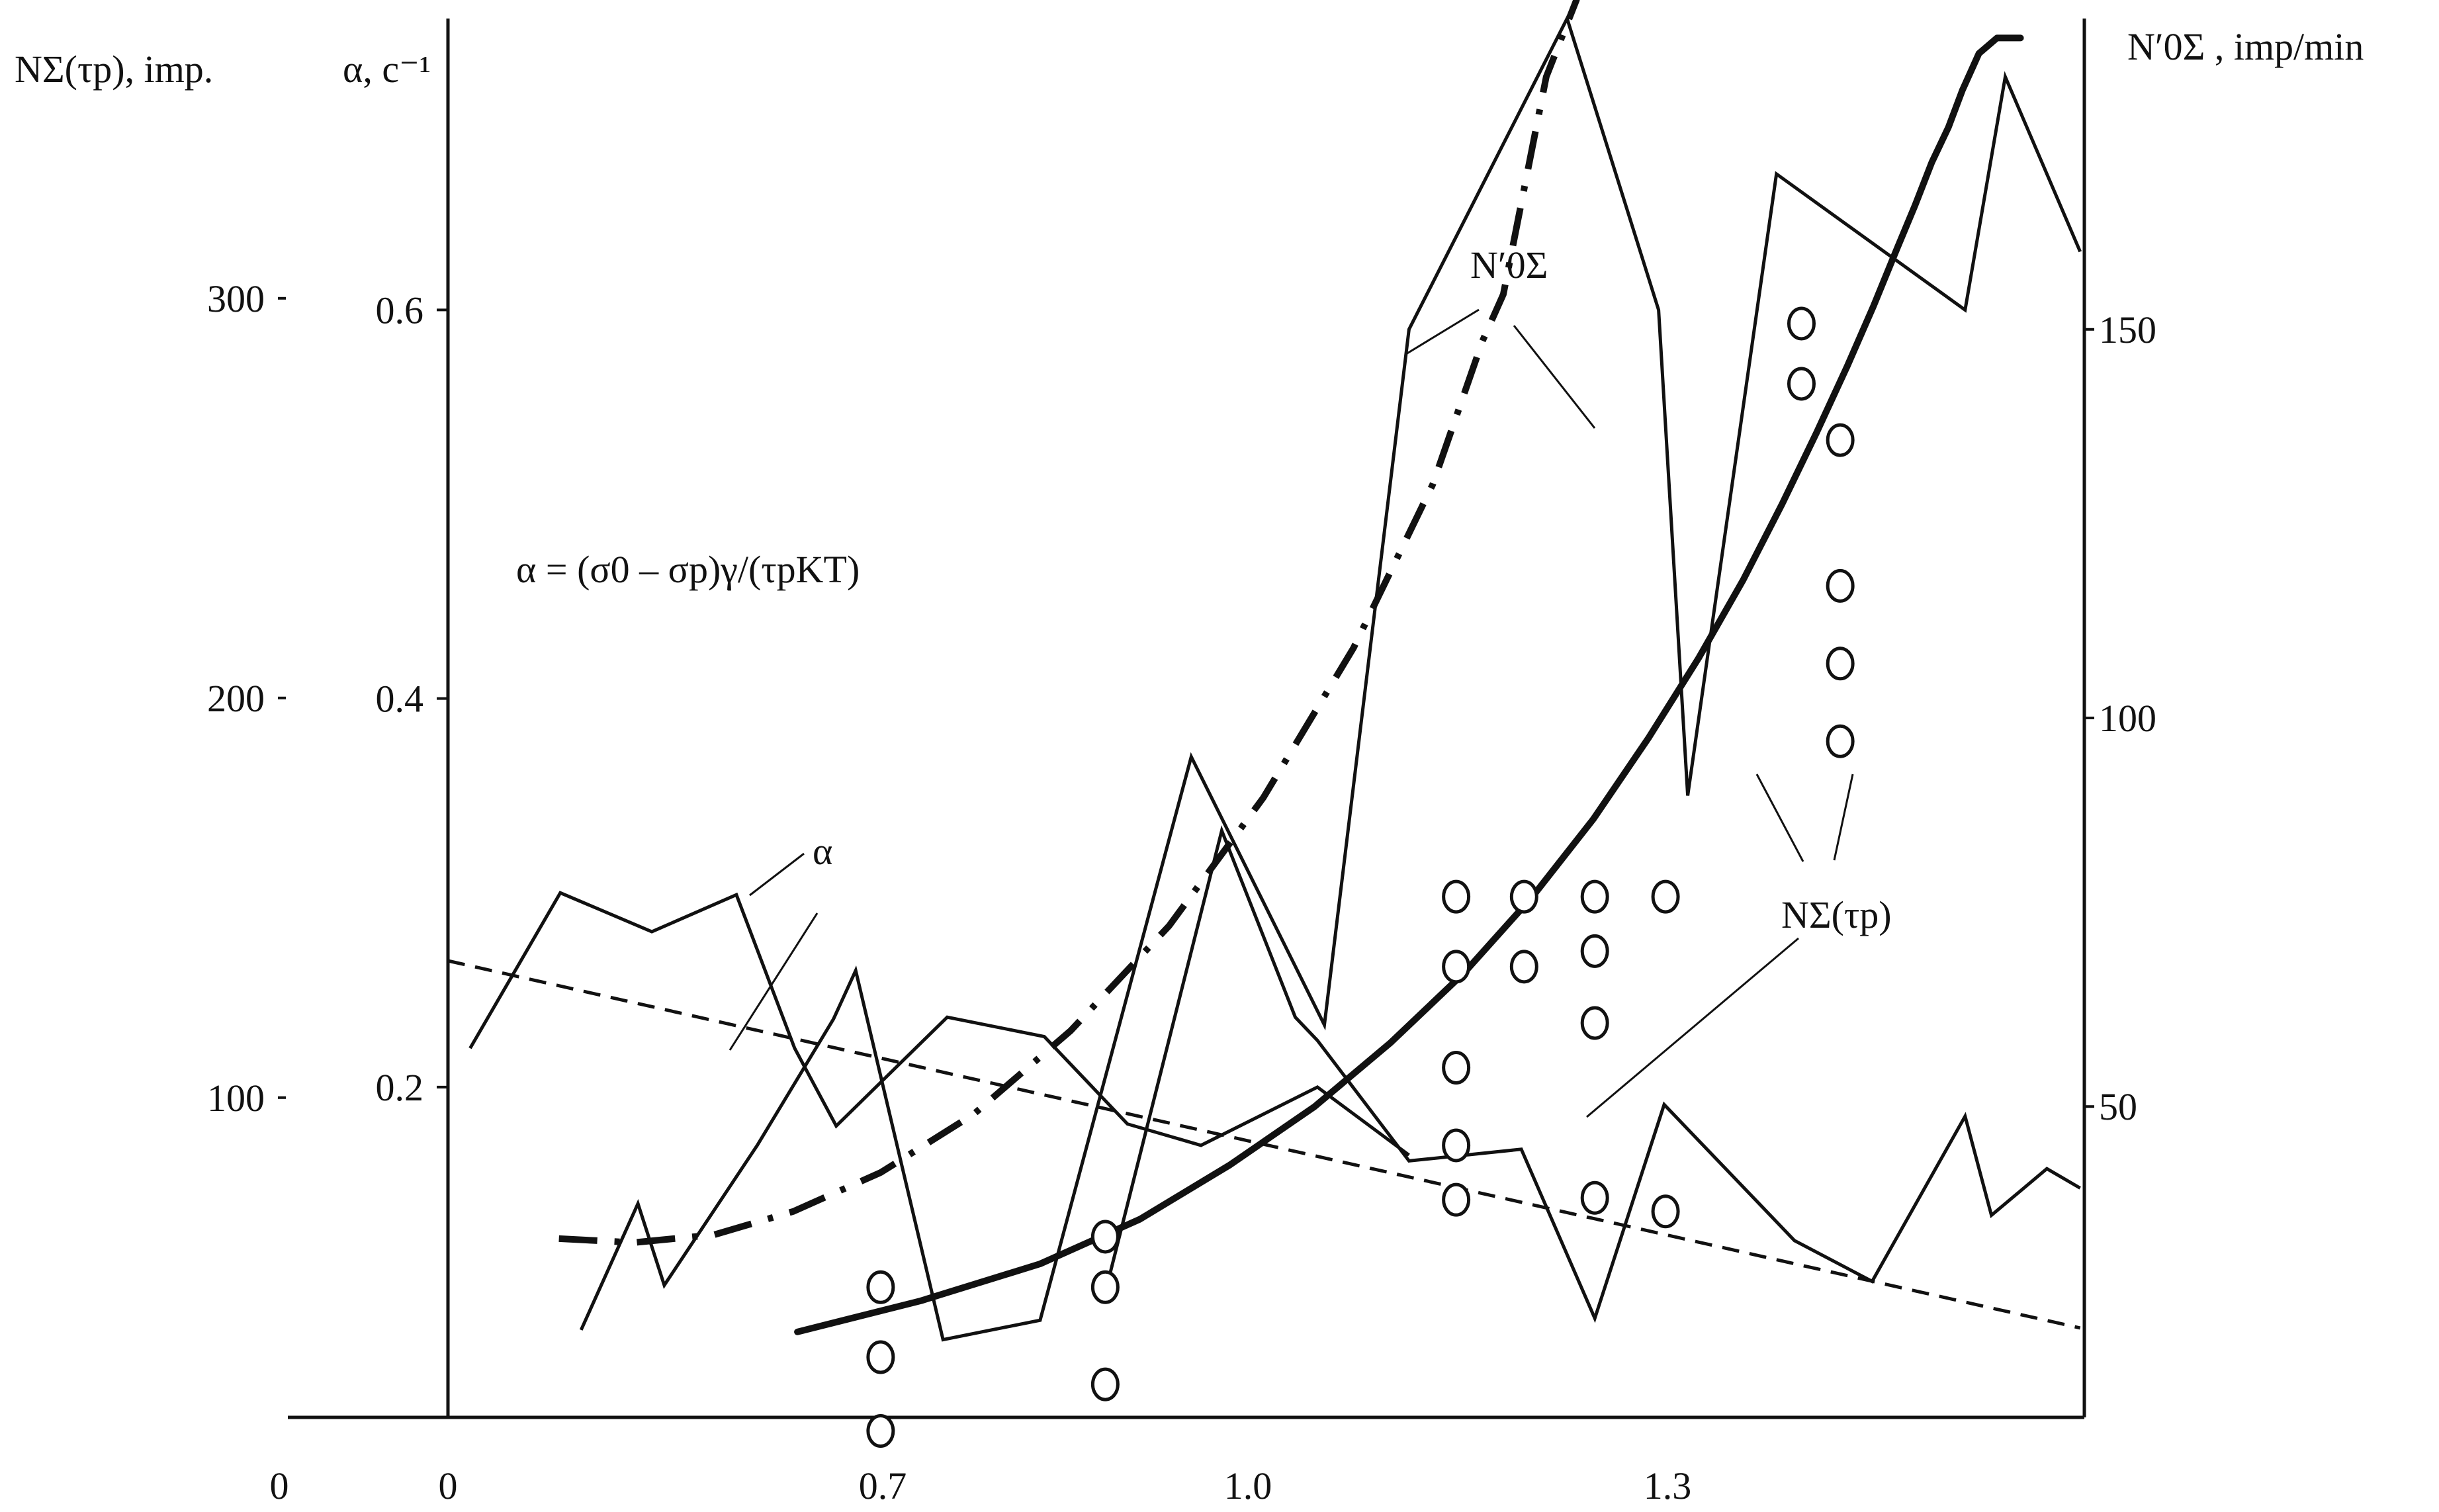 This screenshot has height=1512, width=2439. I want to click on y-left-title: α, c⁻¹, so click(387, 69).